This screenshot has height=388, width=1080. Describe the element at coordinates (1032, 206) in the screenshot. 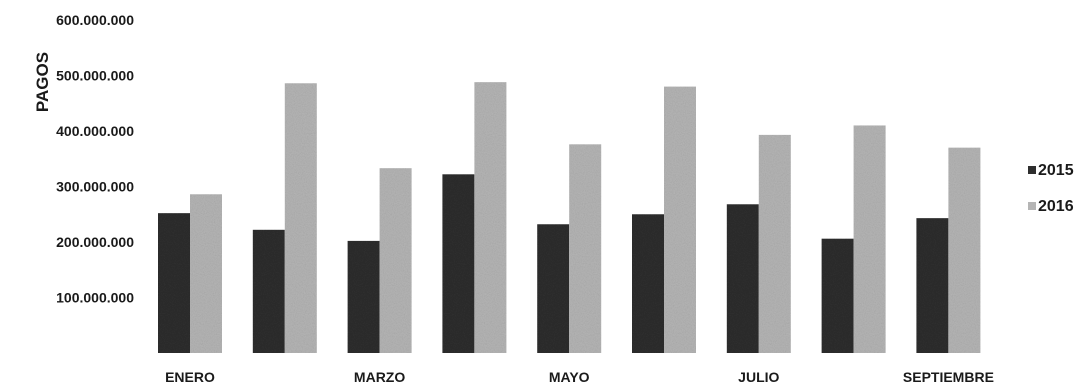

I see `legend-swatch-2016` at that location.